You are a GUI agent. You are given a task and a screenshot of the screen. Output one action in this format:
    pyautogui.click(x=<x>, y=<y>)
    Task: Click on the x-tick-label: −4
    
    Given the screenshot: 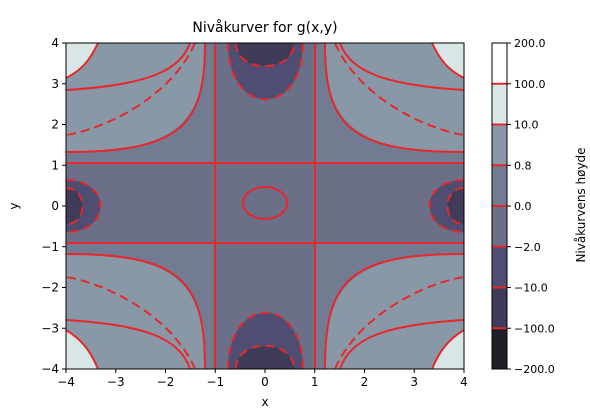 What is the action you would take?
    pyautogui.click(x=66, y=382)
    